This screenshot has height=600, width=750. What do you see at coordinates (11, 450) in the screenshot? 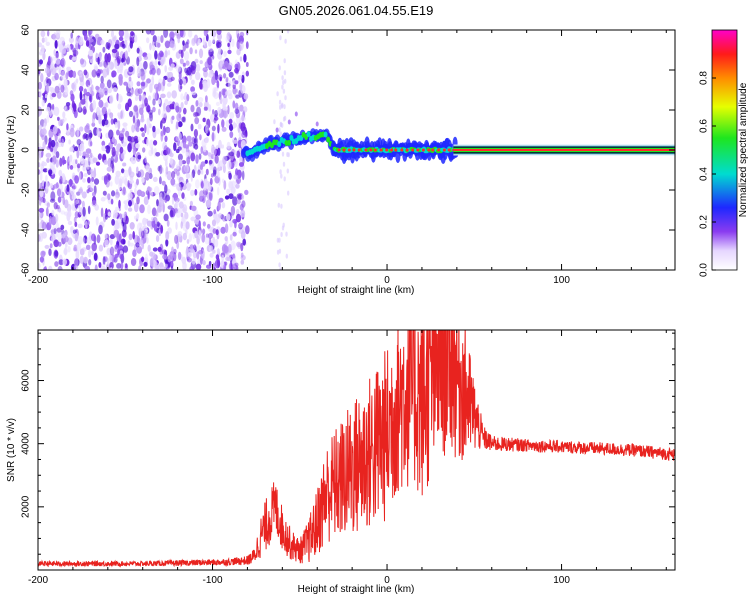
I see `snr-ylabel: SNR (10 * v/v)` at bounding box center [11, 450].